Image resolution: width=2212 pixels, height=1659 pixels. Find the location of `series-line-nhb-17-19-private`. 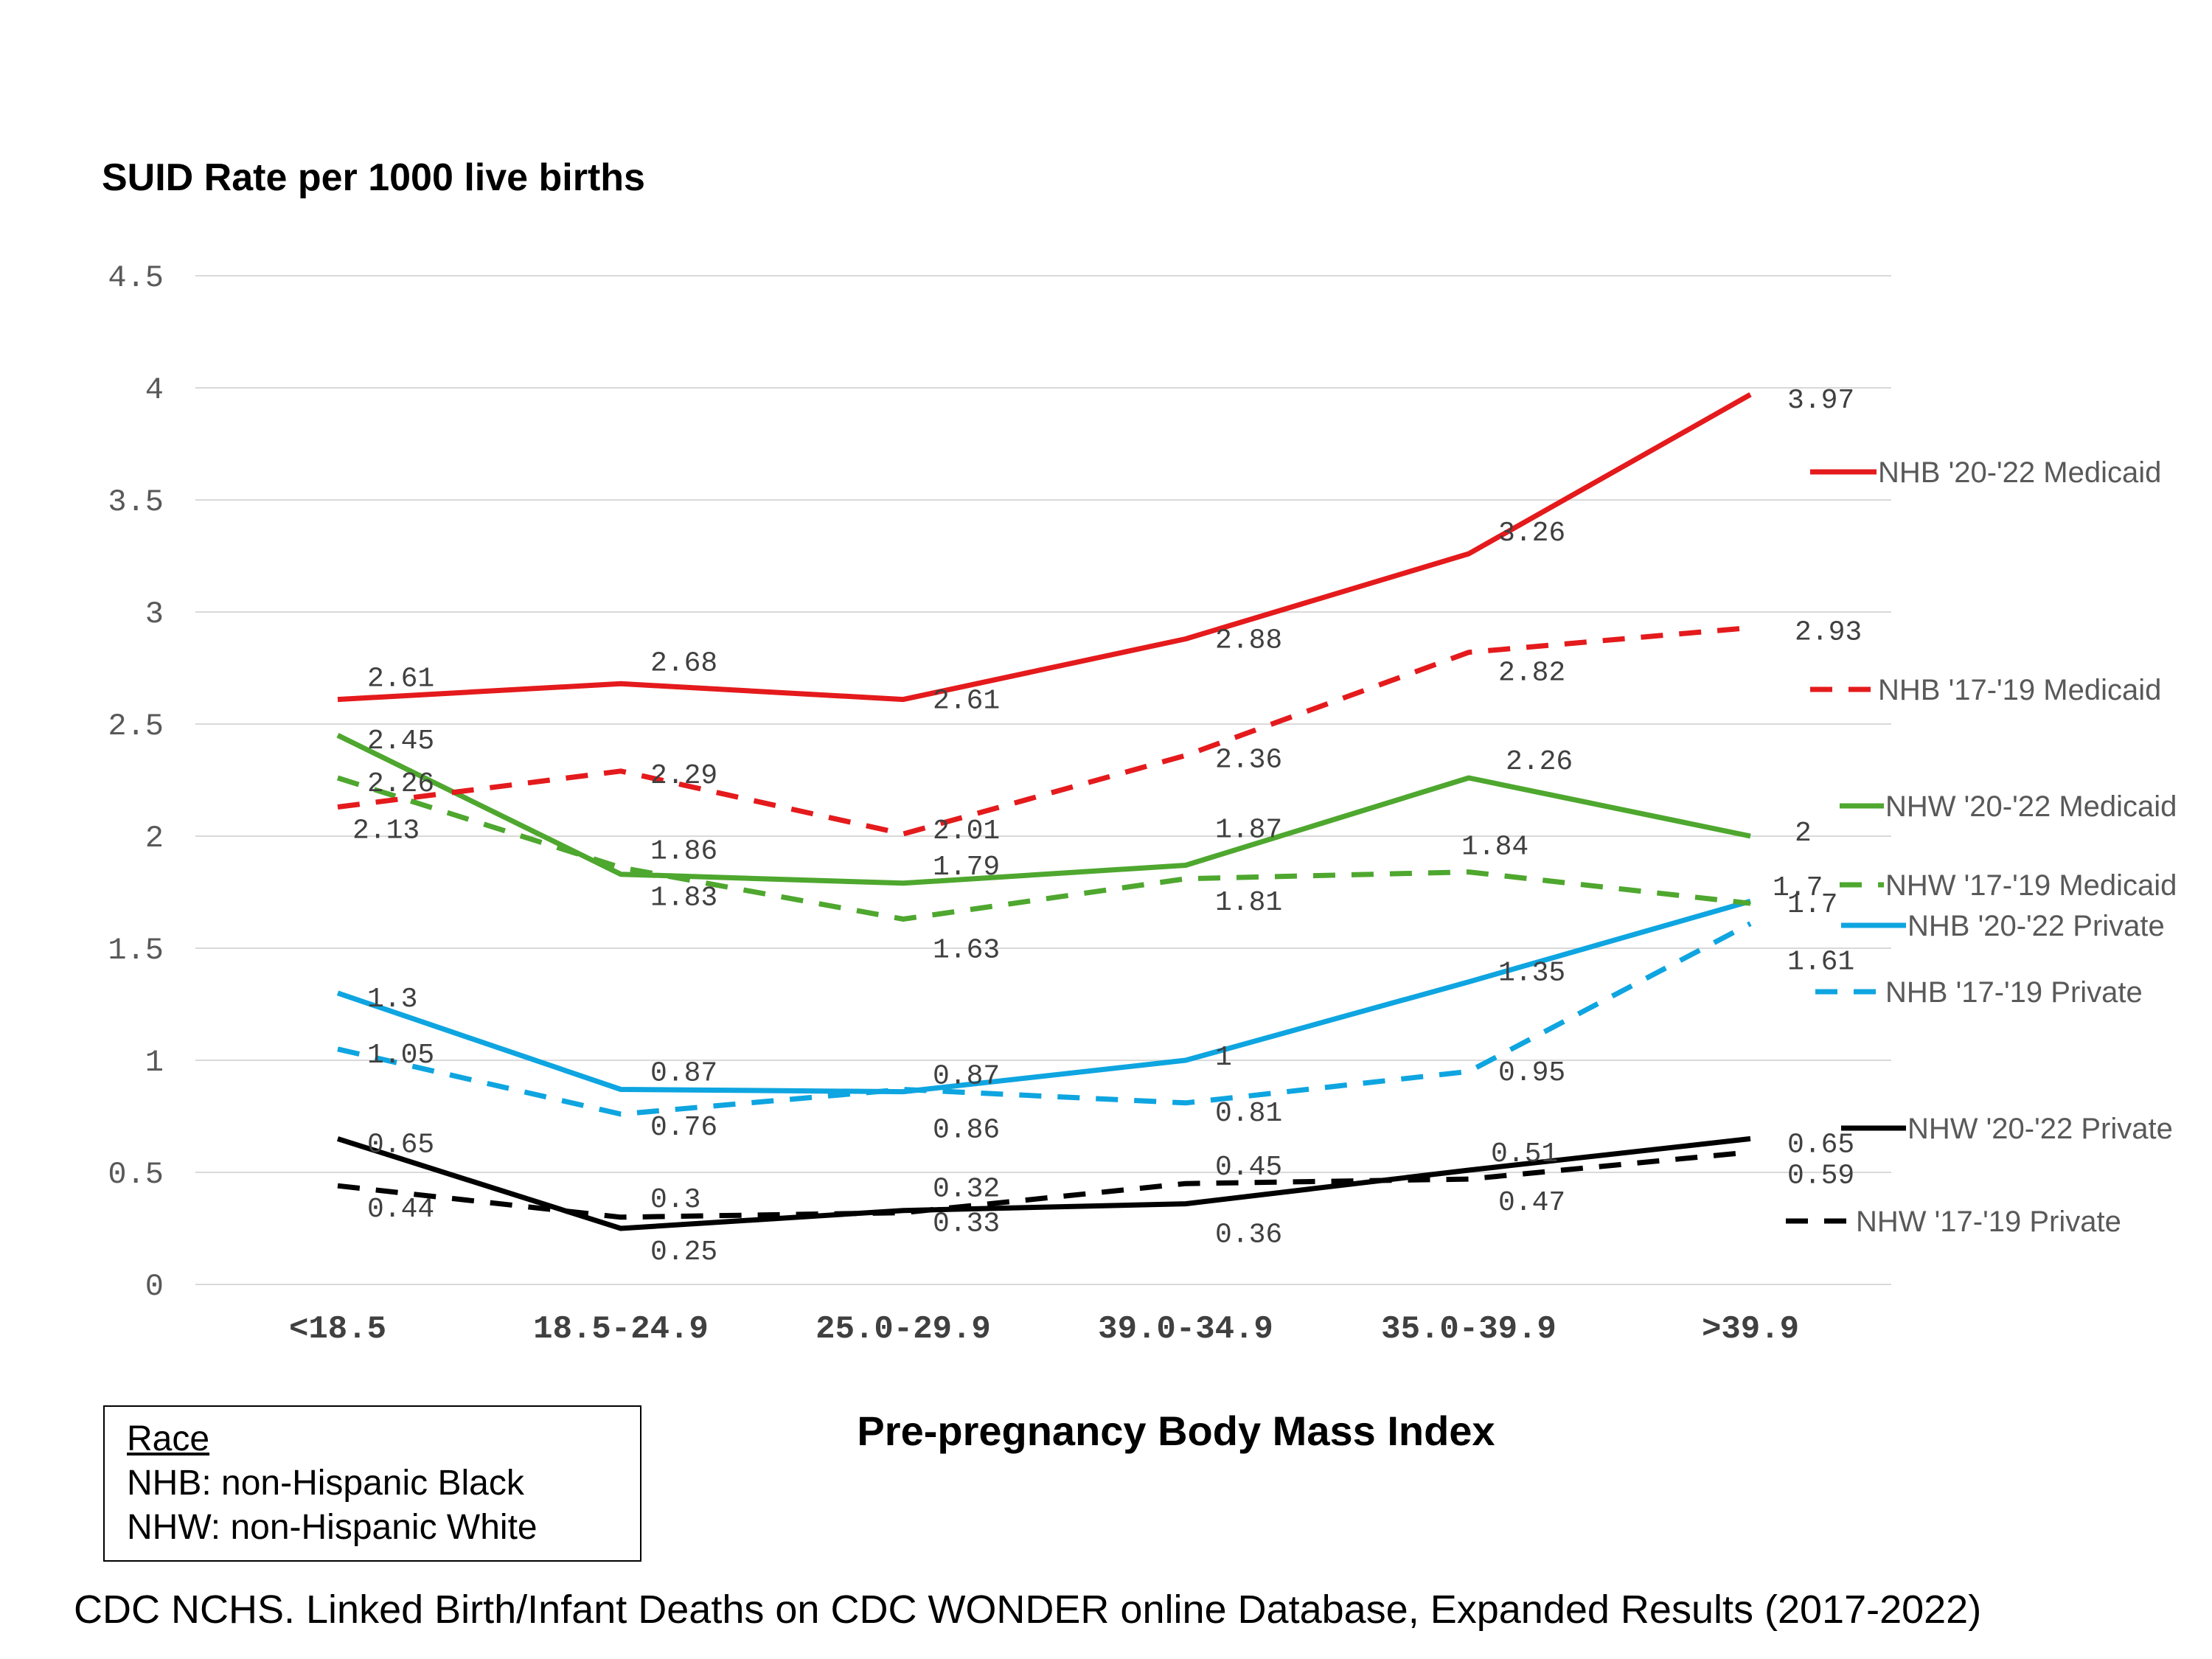

series-line-nhb-17-19-private is located at coordinates (1044, 1019).